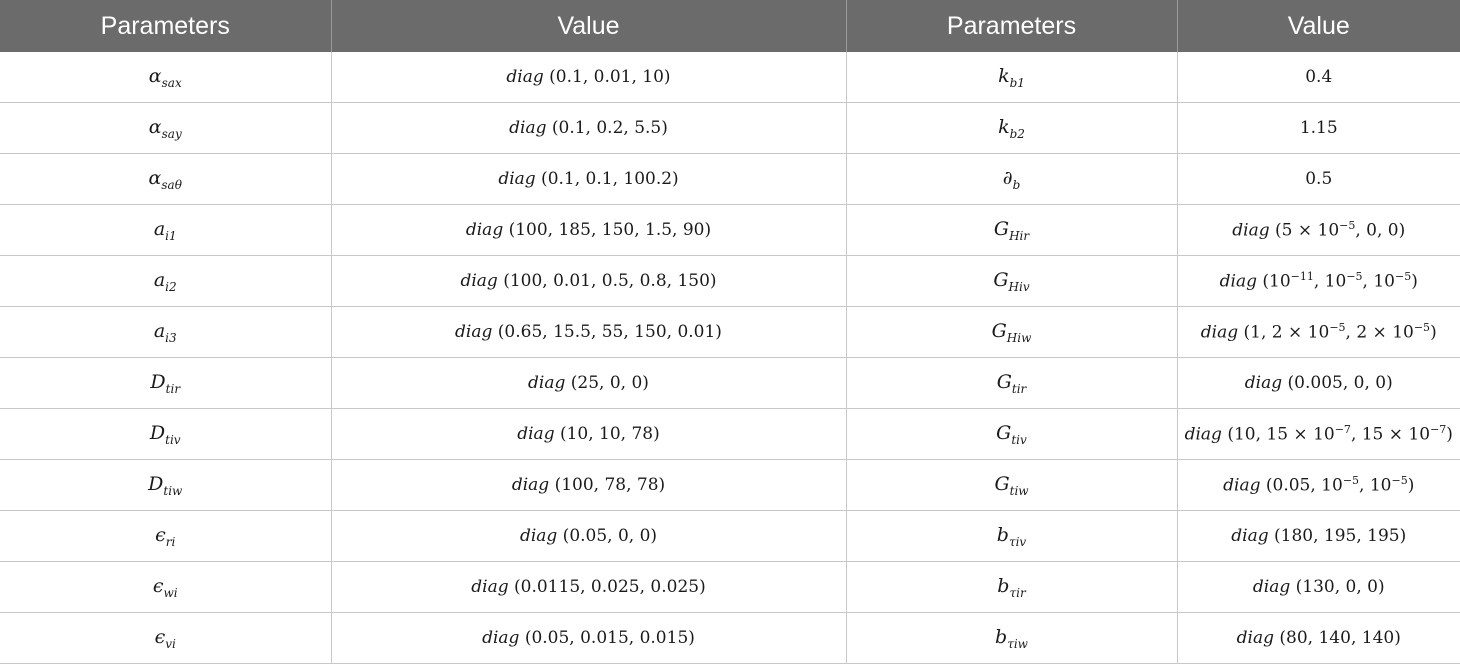  Describe the element at coordinates (1012, 77) in the screenshot. I see `param-cell: kb1` at that location.